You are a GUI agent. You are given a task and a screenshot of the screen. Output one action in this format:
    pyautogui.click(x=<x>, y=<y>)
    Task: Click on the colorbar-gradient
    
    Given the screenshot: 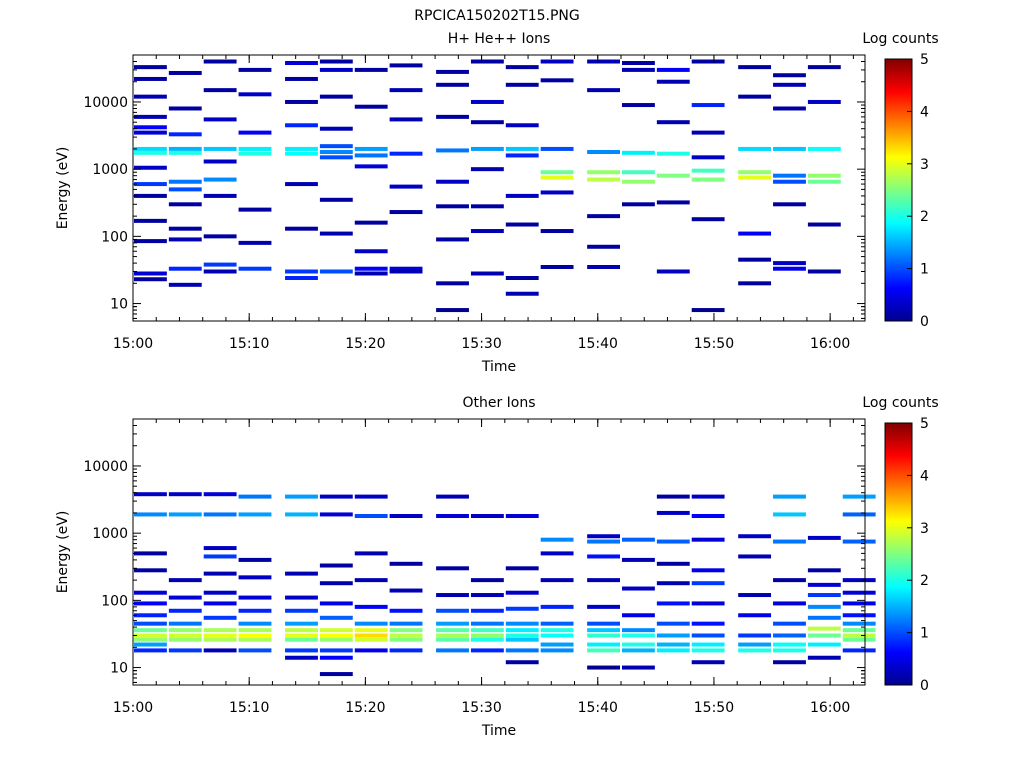 What is the action you would take?
    pyautogui.click(x=898, y=190)
    